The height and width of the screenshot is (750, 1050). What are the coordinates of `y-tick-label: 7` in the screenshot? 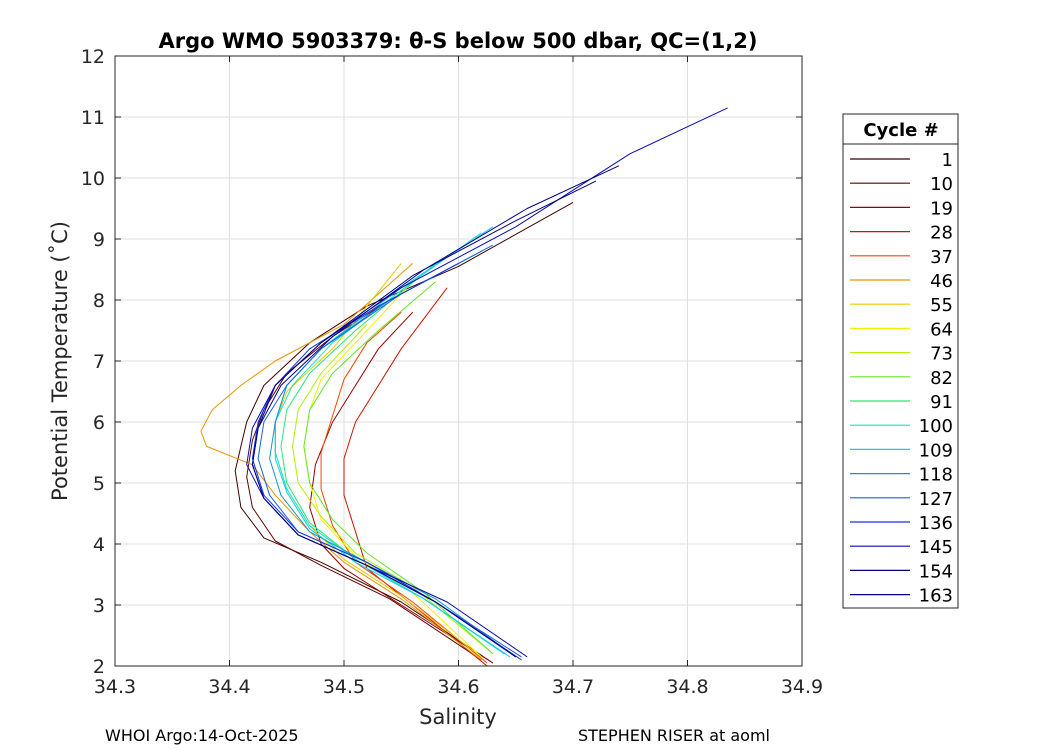 It's located at (99, 362).